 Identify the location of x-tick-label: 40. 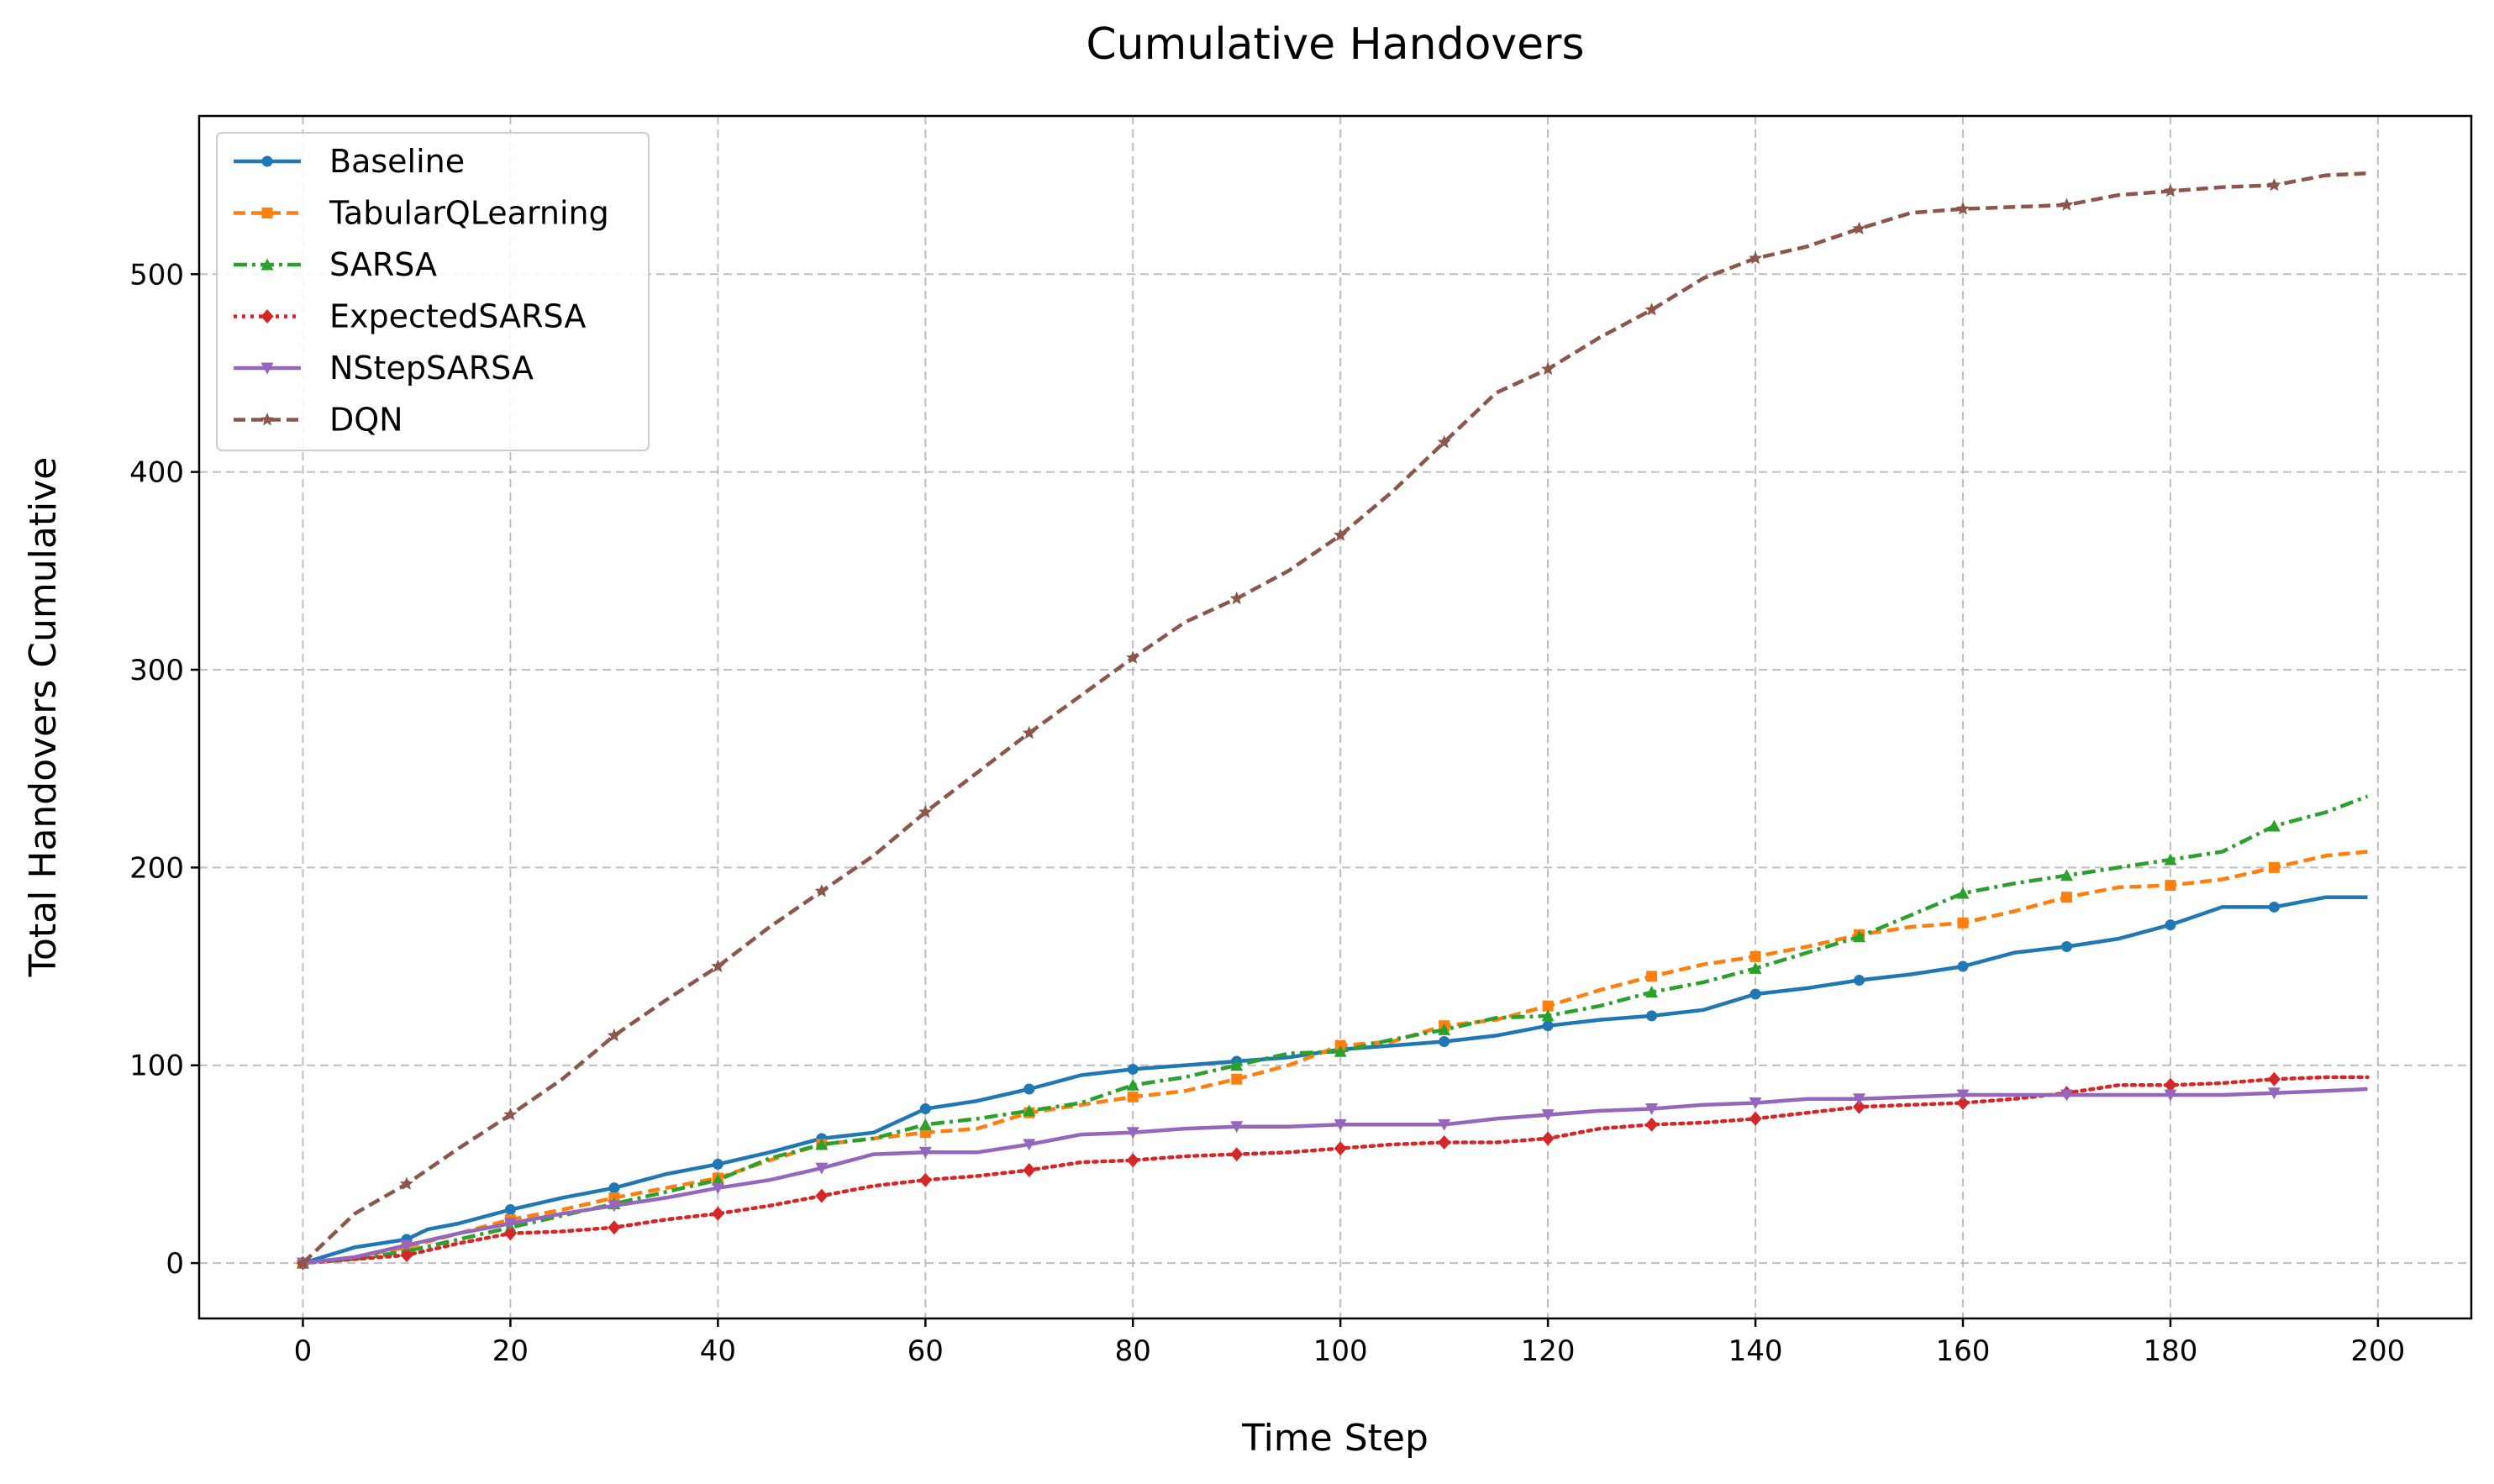
(718, 1351).